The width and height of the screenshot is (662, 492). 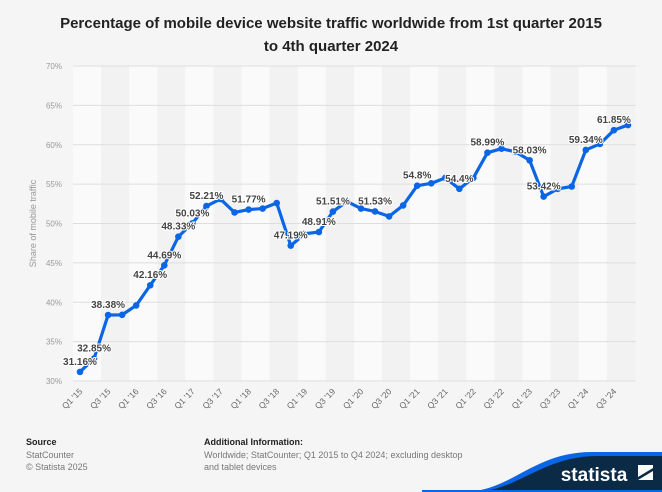 I want to click on x-tick-label: Q1 '18, so click(x=240, y=398).